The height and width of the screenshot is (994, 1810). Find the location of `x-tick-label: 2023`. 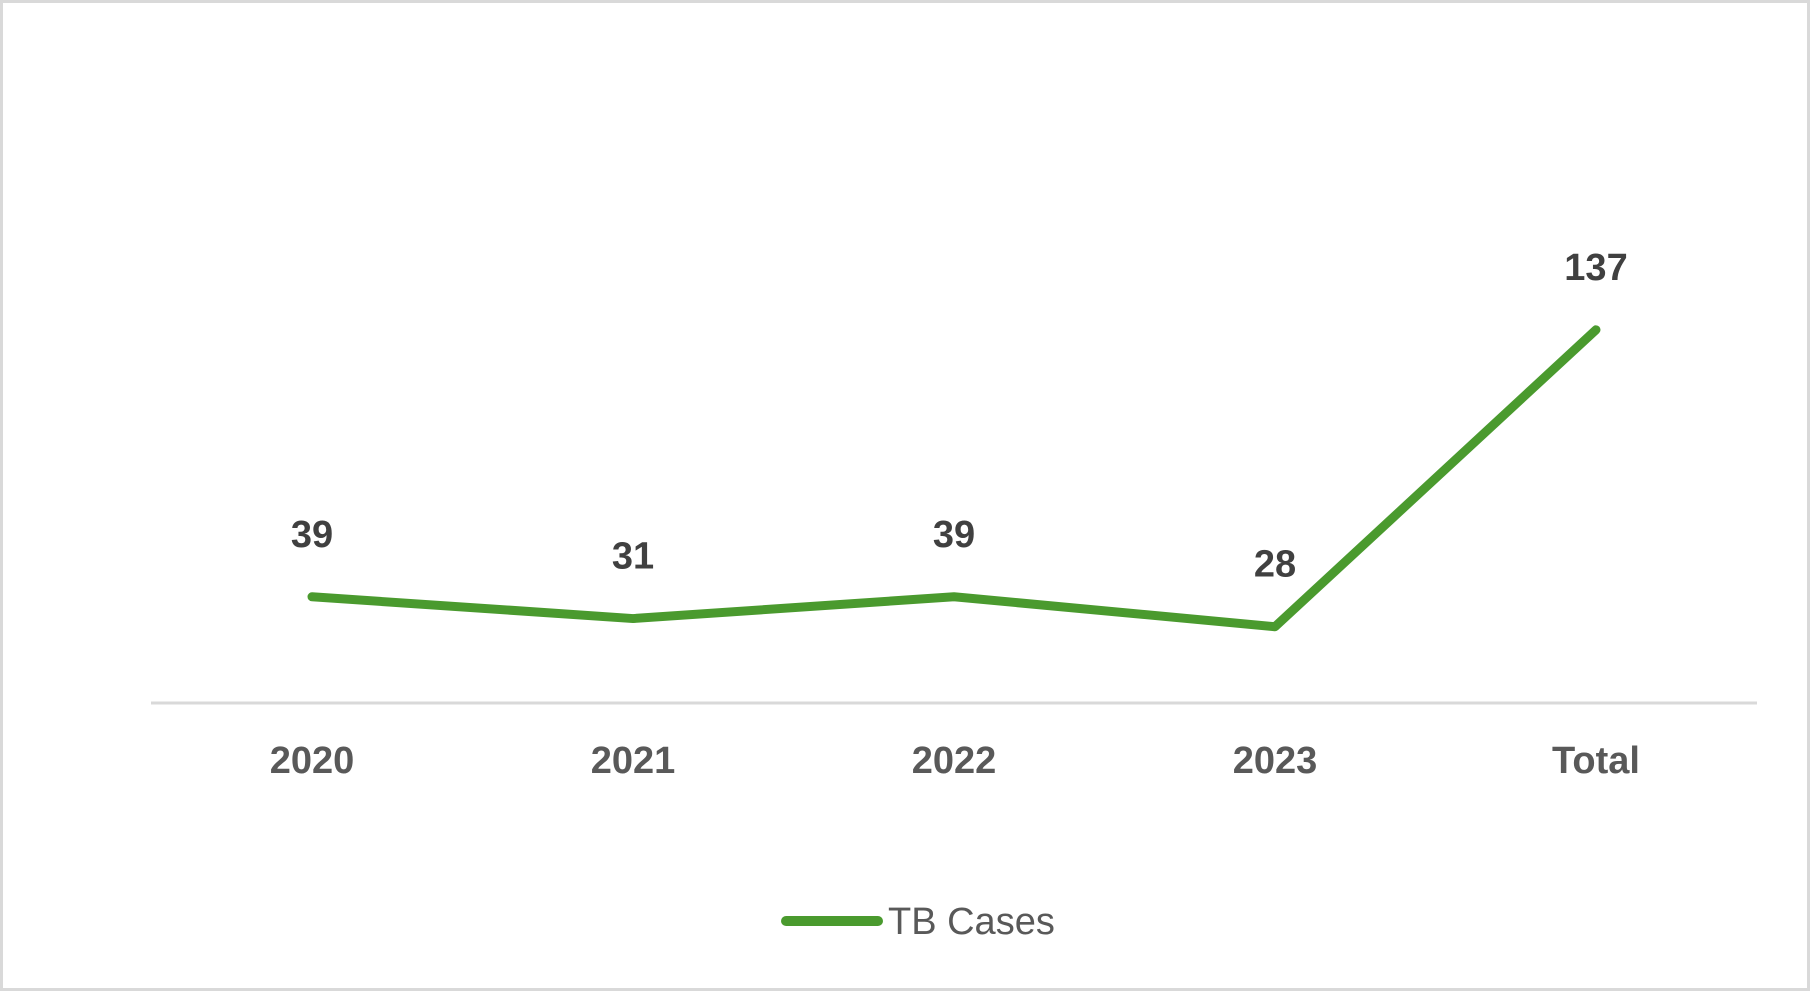

x-tick-label: 2023 is located at coordinates (1275, 761).